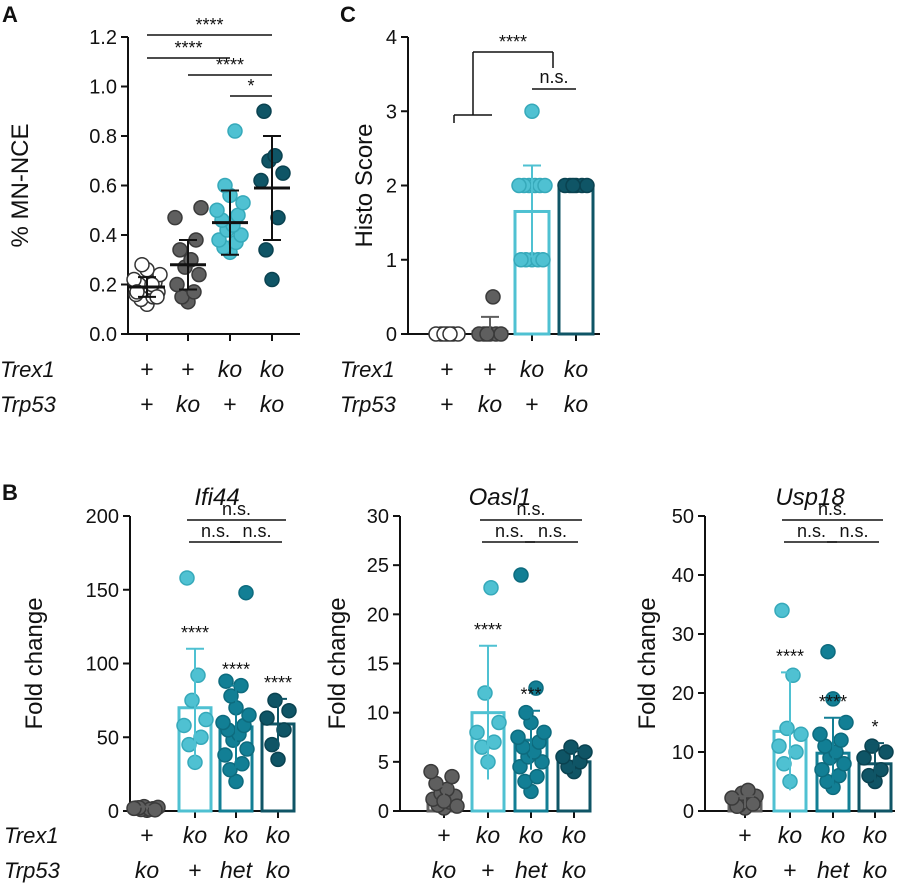 The height and width of the screenshot is (889, 907). What do you see at coordinates (102, 517) in the screenshot?
I see `y-tick-label: 200` at bounding box center [102, 517].